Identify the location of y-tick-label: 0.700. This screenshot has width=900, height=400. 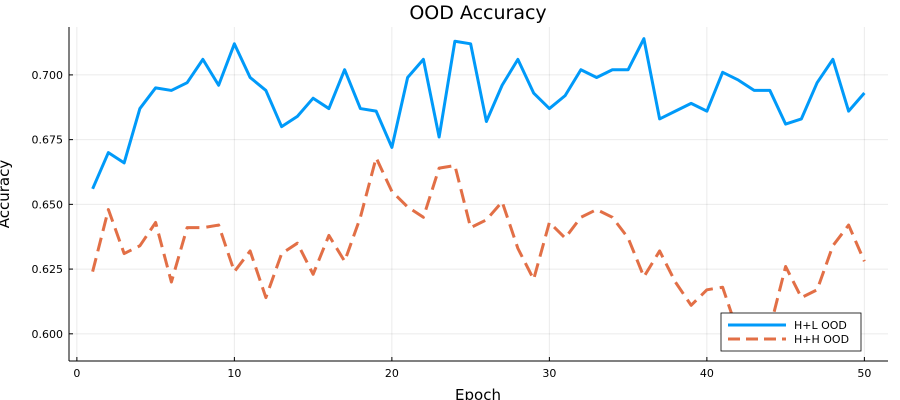
(48, 75).